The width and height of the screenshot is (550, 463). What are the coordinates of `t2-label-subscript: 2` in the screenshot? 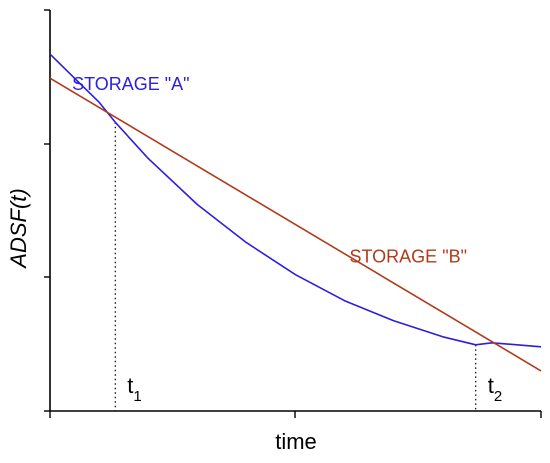 It's located at (498, 396).